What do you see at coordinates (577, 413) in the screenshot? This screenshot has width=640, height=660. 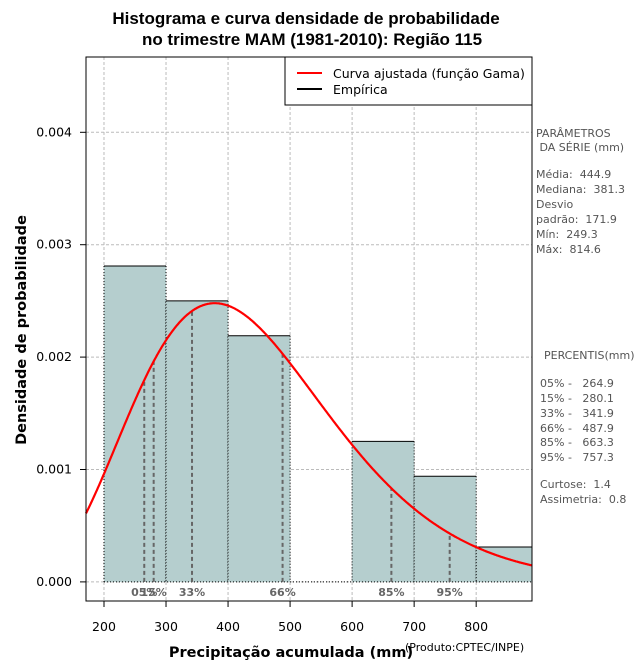 I see `percentil-33: 33% - 341.9` at bounding box center [577, 413].